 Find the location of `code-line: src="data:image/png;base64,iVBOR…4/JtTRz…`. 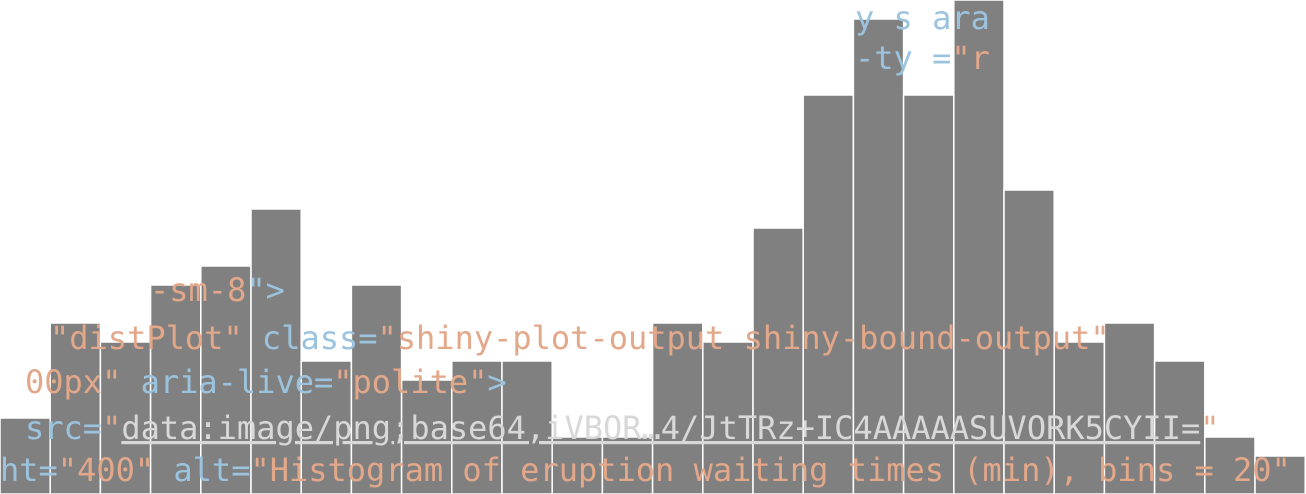

code-line: src="data:image/png;base64,iVBOR…4/JtTRz… is located at coordinates (622, 428).